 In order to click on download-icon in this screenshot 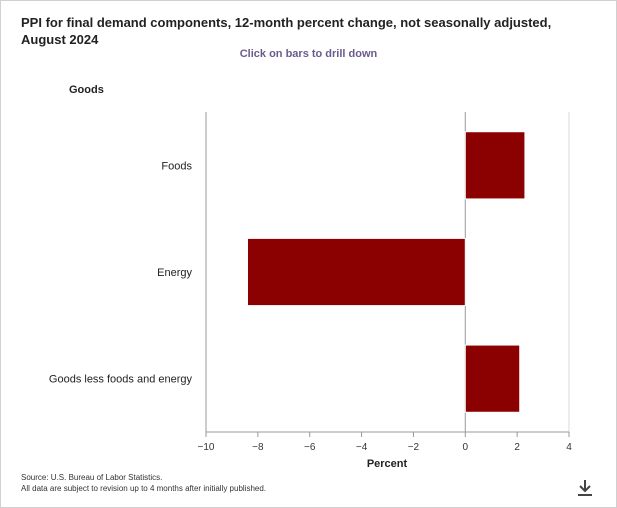, I will do `click(585, 488)`.